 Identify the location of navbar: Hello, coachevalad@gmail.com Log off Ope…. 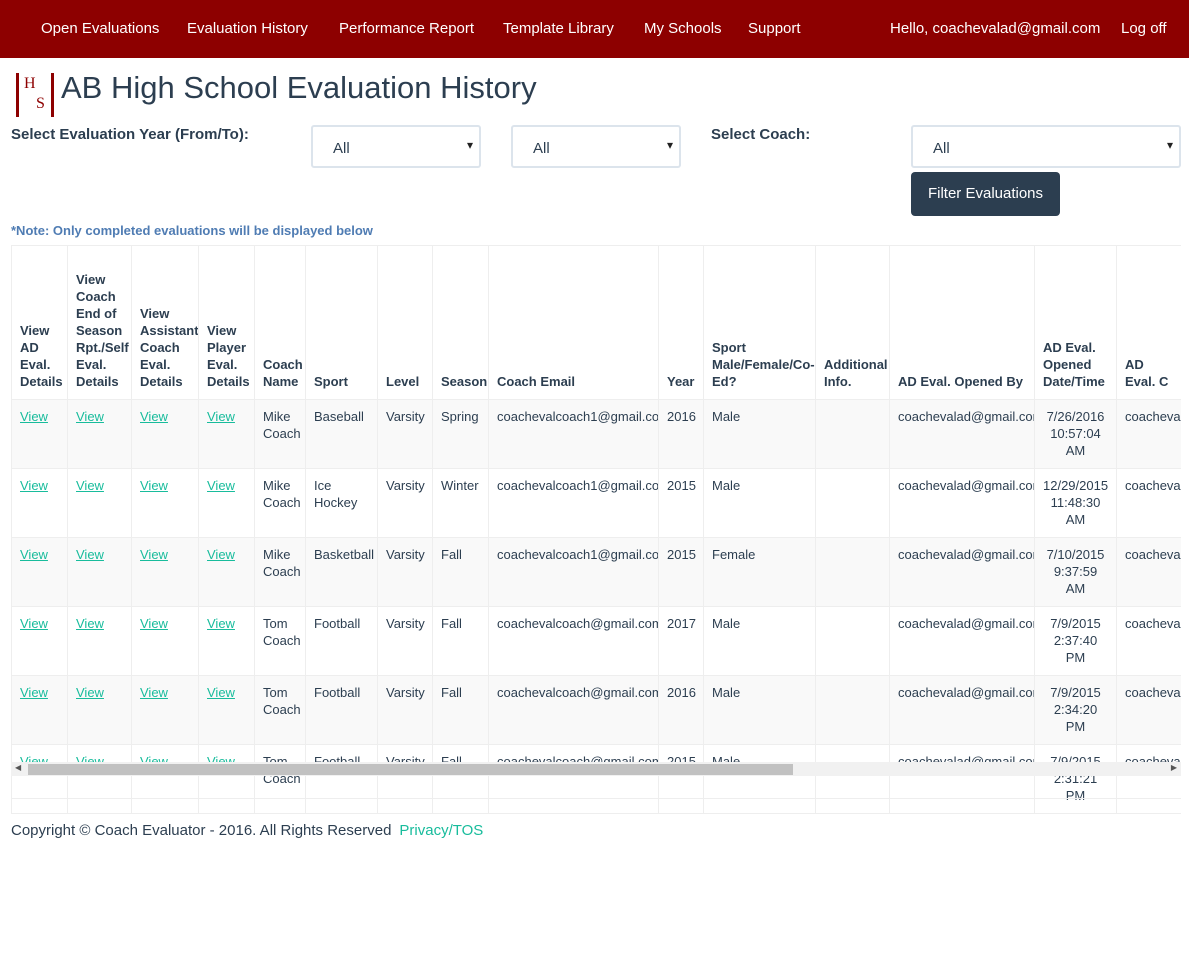
(594, 29).